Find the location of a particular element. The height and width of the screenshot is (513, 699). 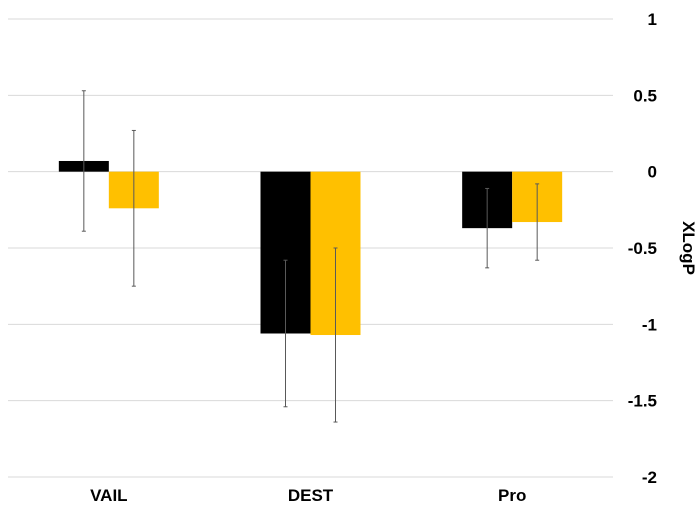

y-axis-label: XLogP is located at coordinates (688, 248).